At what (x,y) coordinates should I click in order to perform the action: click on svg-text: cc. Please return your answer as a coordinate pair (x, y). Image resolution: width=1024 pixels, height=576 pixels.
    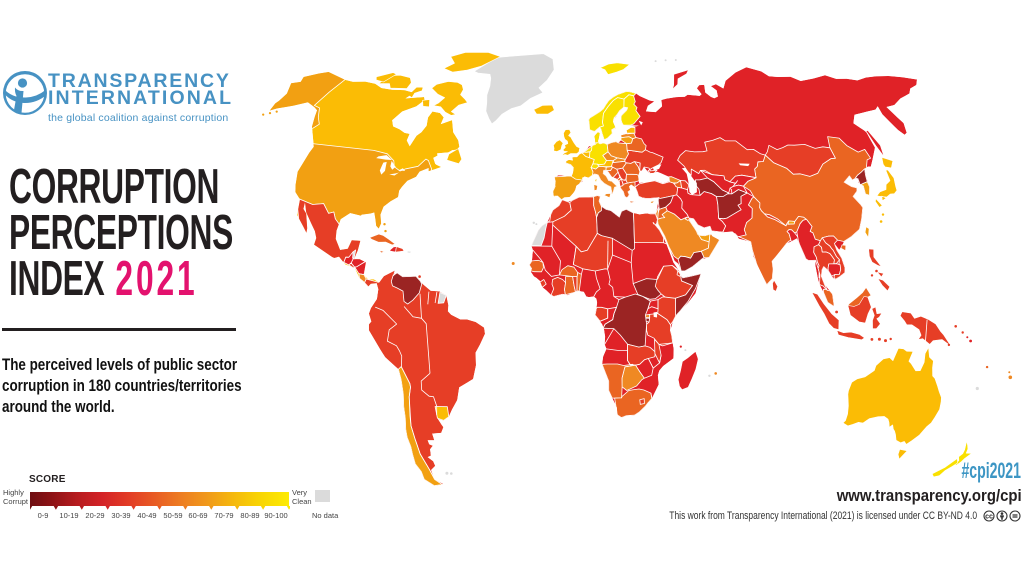
    Looking at the image, I should click on (989, 516).